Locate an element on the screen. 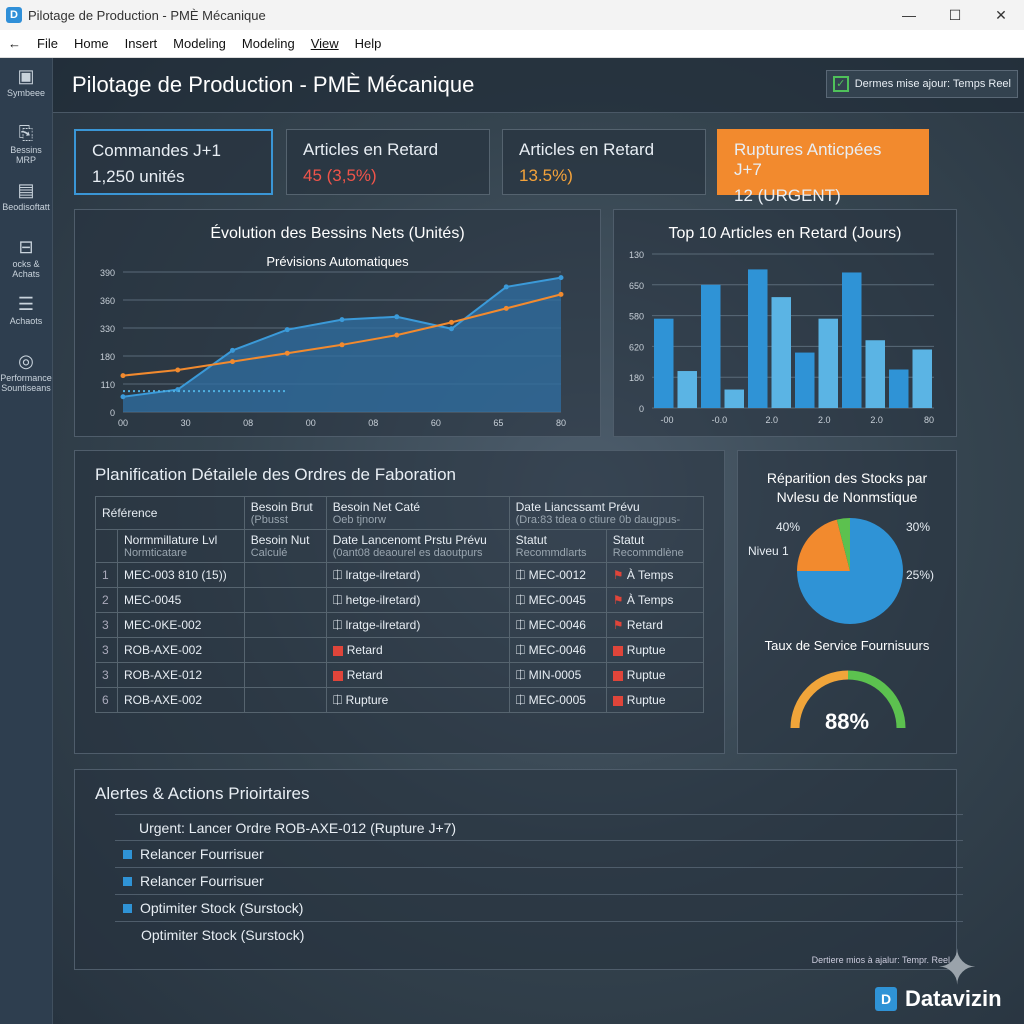 Image resolution: width=1024 pixels, height=1024 pixels. table-row: 6 ROB-AXE-002 ⎅ Rupture ⎅ MEC-0005 Ruptue is located at coordinates (400, 700).